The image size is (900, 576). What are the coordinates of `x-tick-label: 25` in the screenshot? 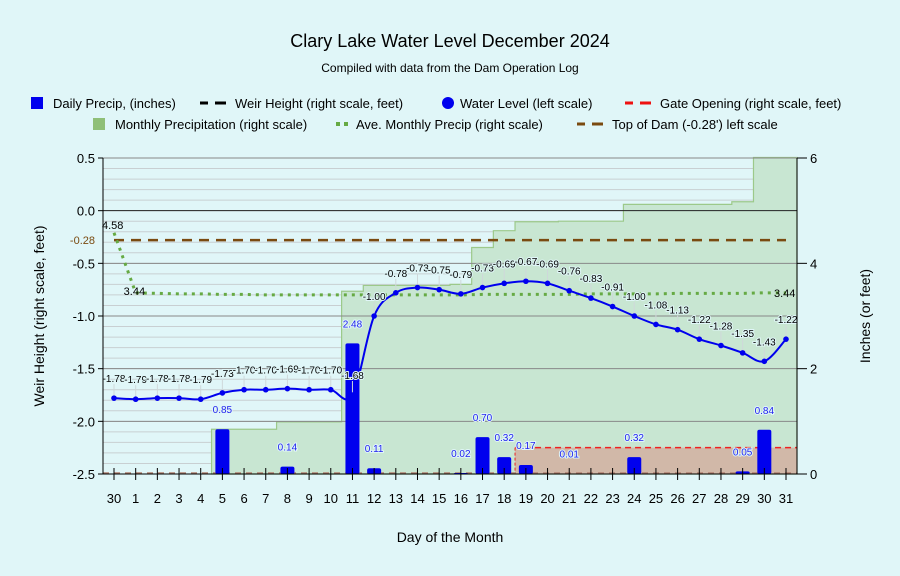 It's located at (656, 498).